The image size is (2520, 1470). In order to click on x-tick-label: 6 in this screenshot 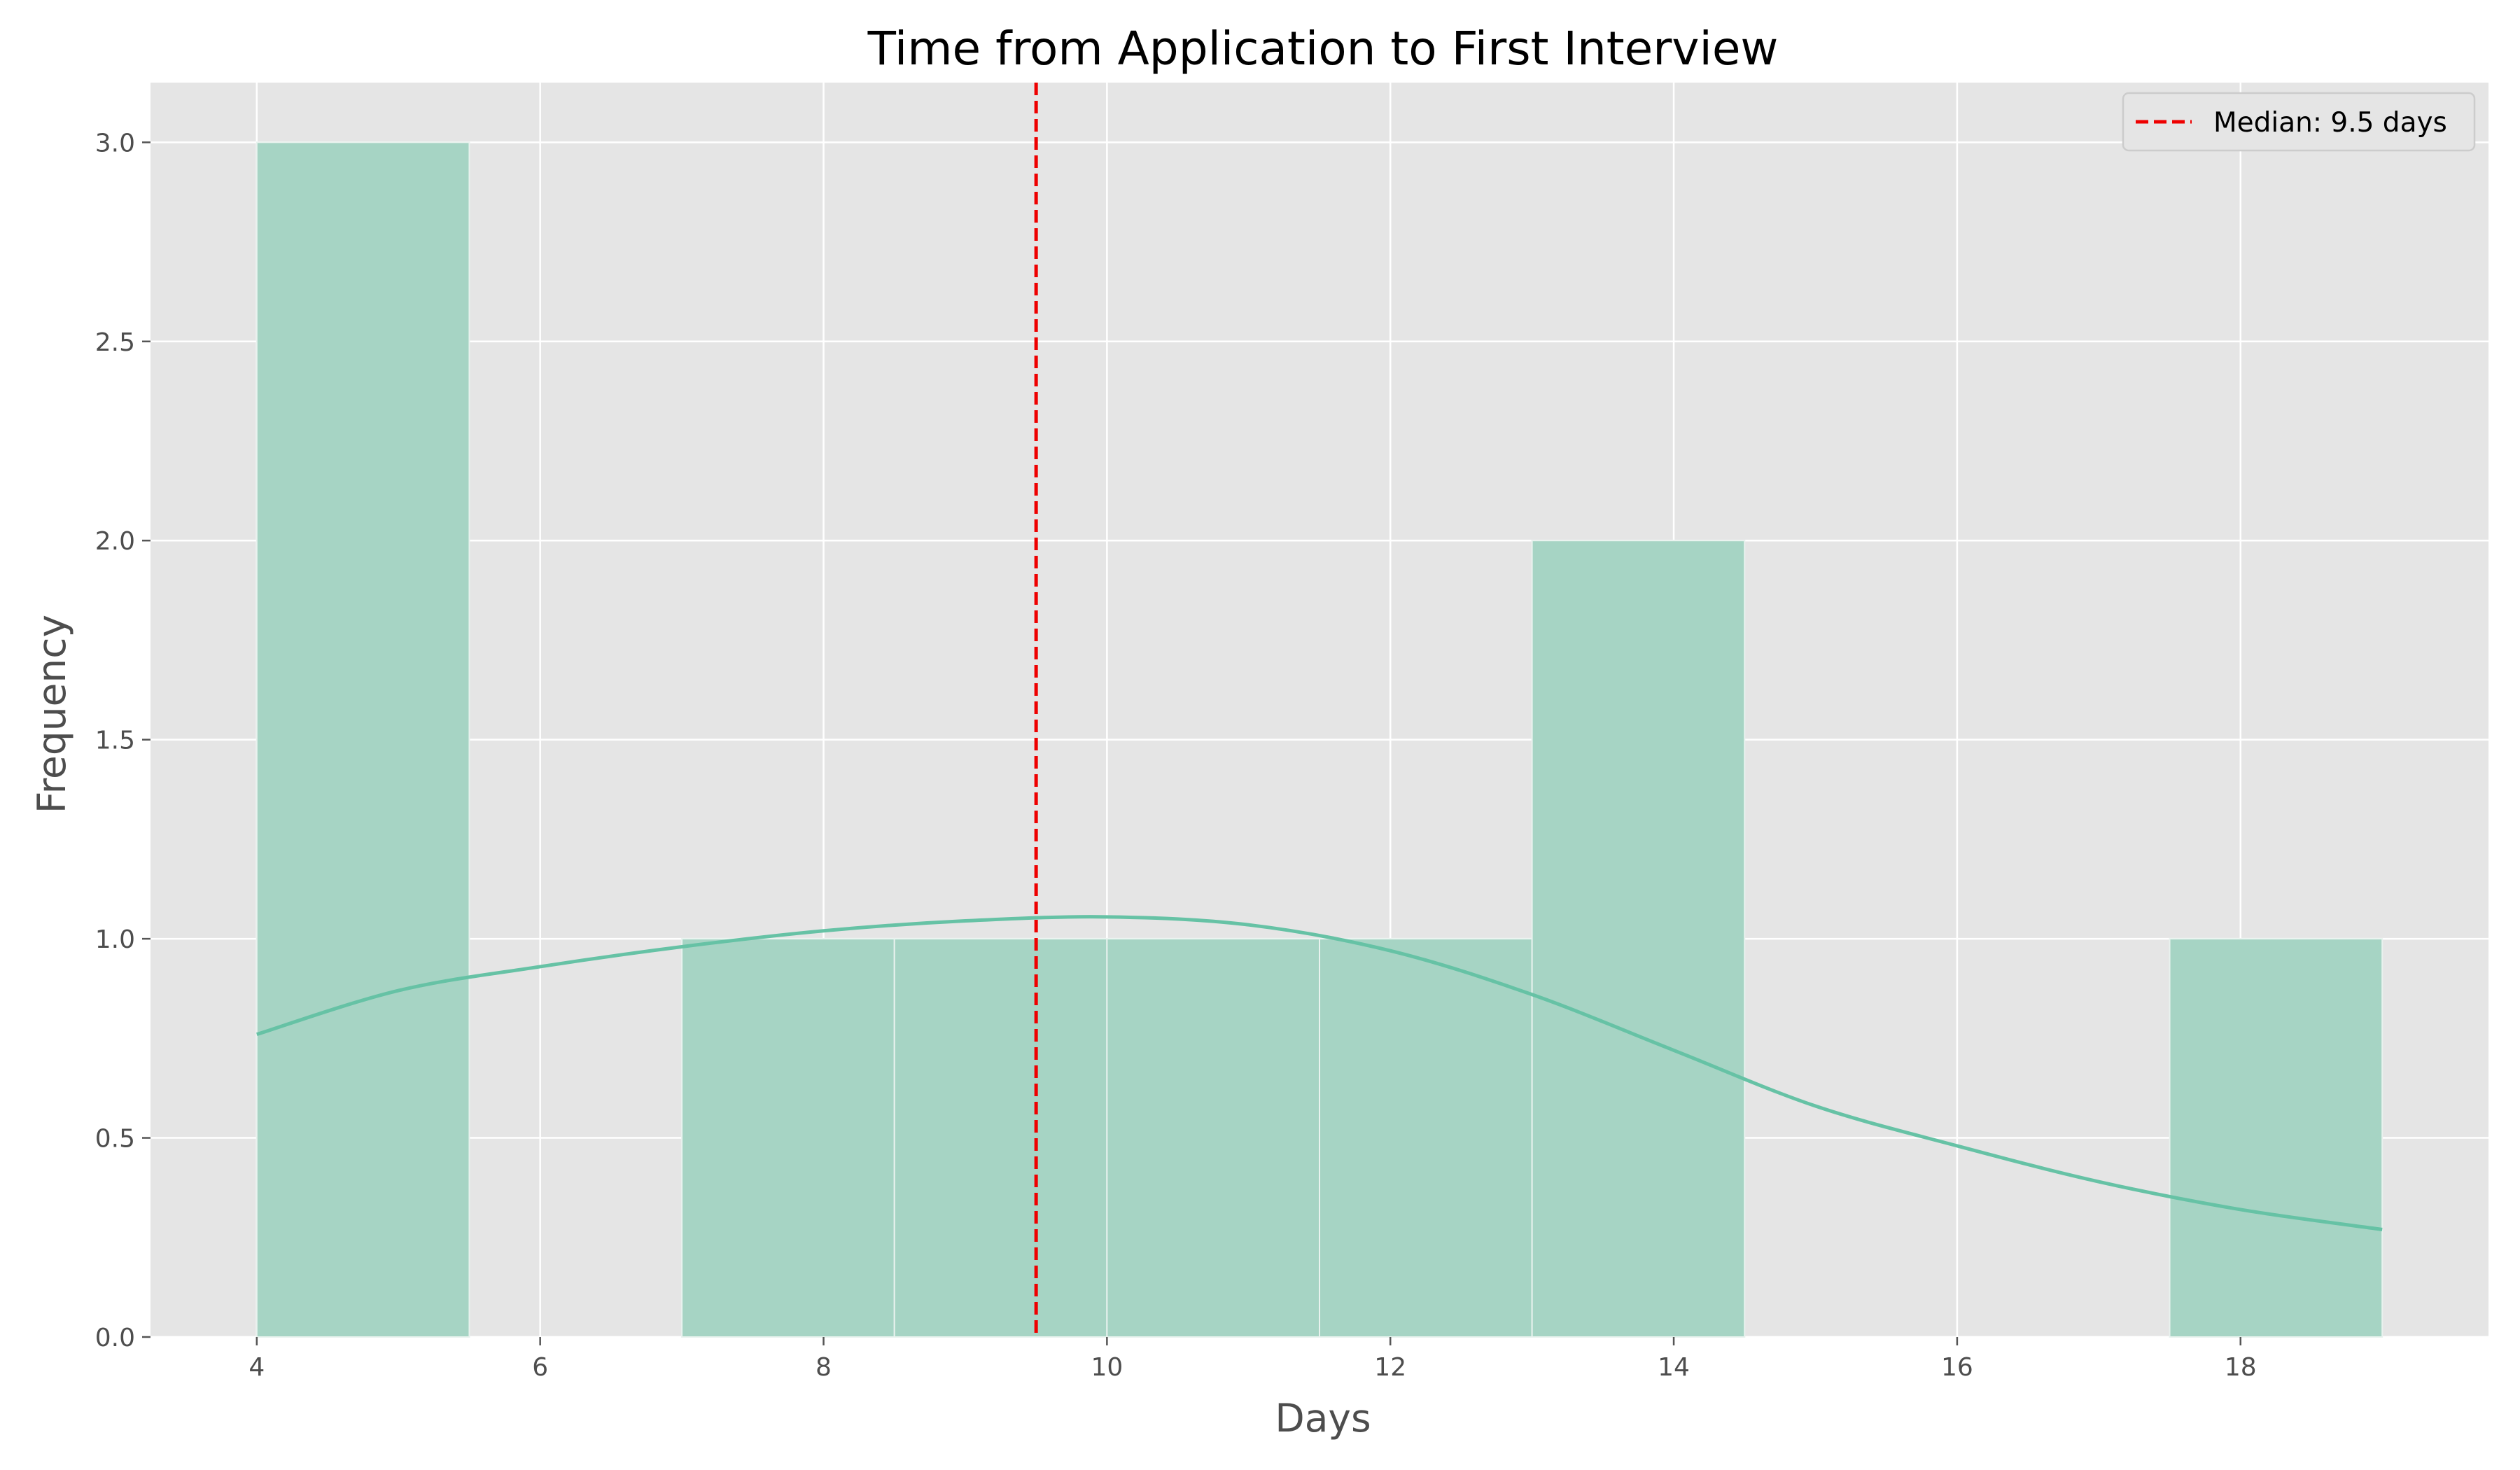, I will do `click(540, 1367)`.